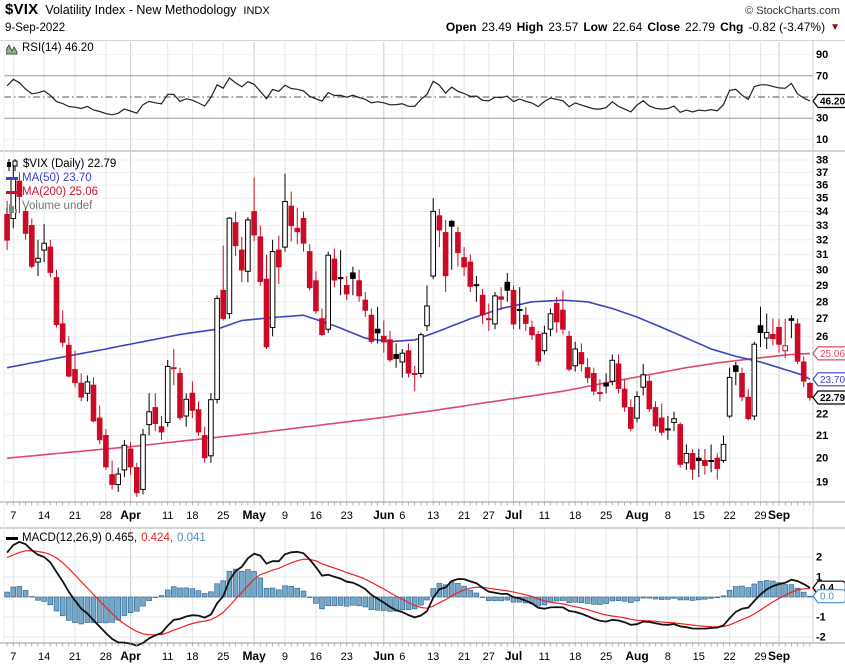 Image resolution: width=845 pixels, height=668 pixels. I want to click on ma200-line-icon, so click(12, 192).